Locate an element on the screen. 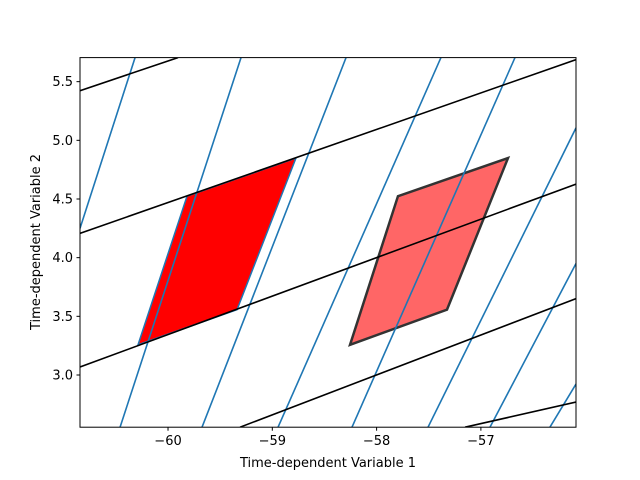 This screenshot has height=480, width=640. y-tick-label: 3.5 is located at coordinates (62, 317).